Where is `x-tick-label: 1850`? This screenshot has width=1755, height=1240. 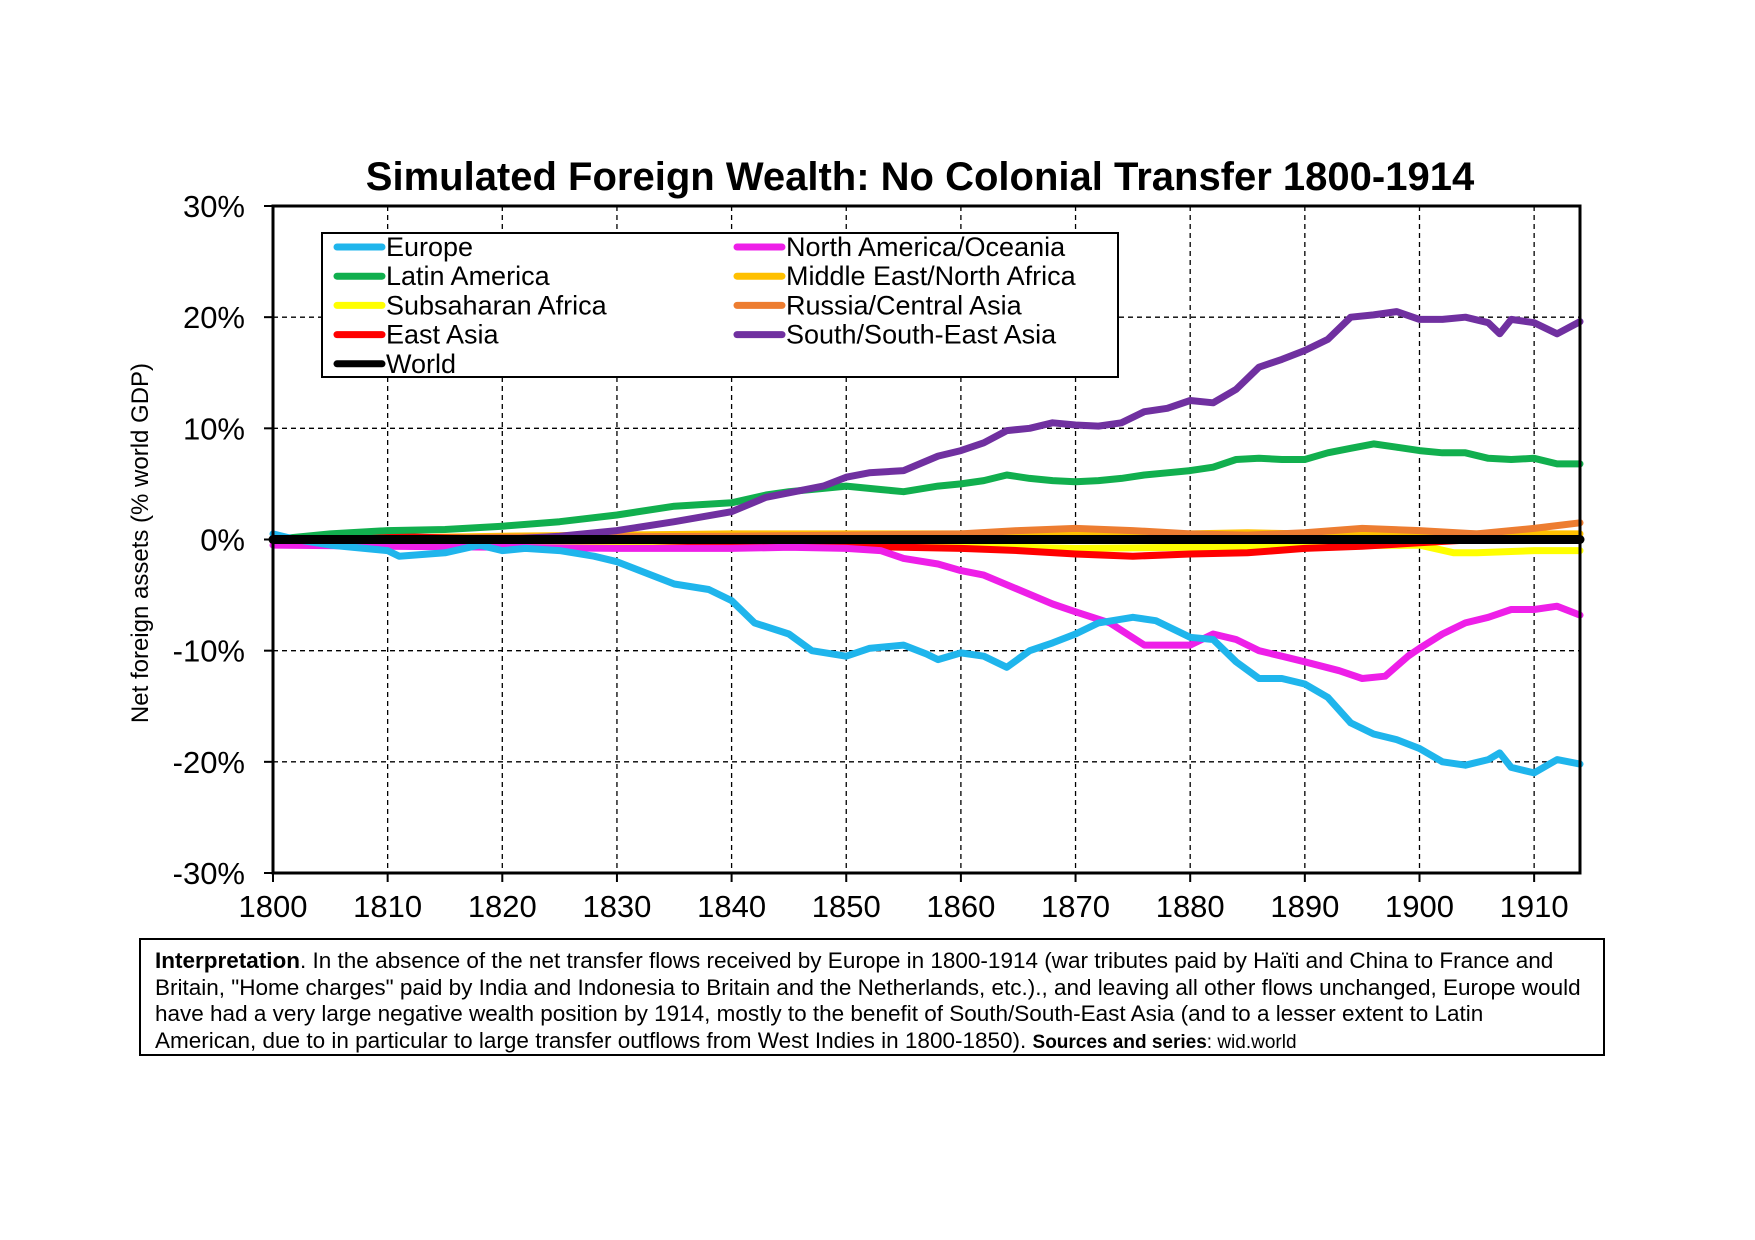 x-tick-label: 1850 is located at coordinates (846, 906).